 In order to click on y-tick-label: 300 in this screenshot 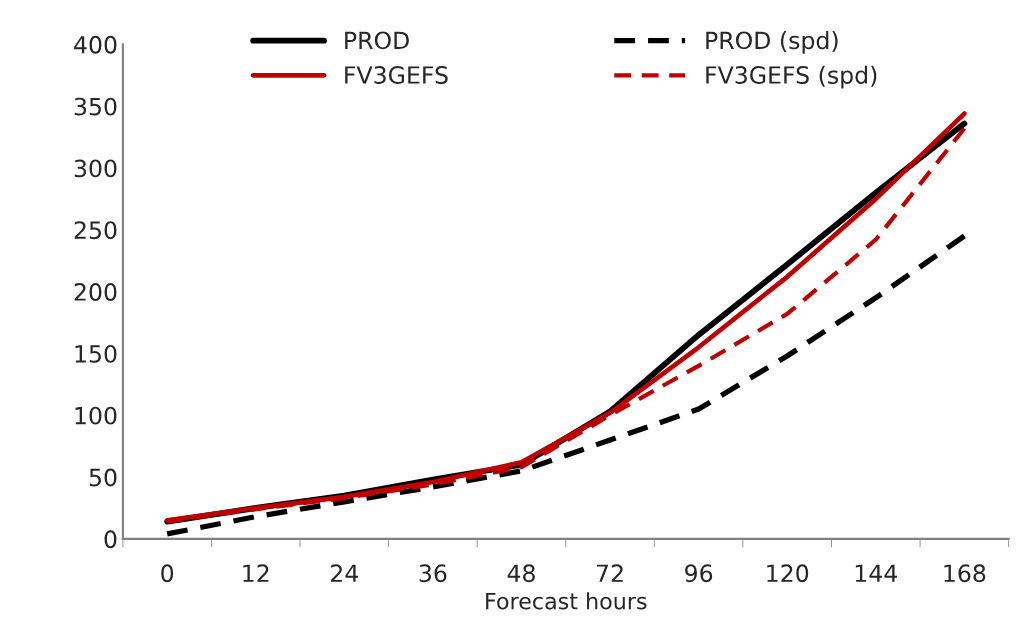, I will do `click(95, 168)`.